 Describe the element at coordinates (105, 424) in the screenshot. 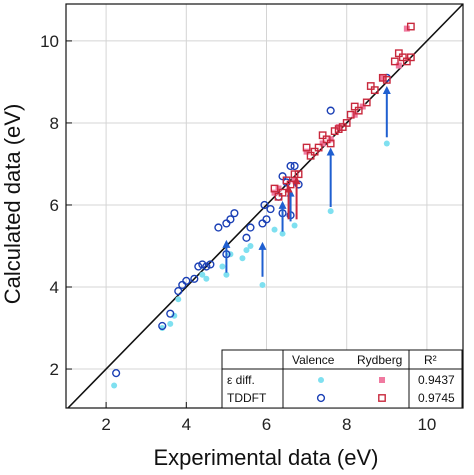

I see `x-tick-label: 2` at that location.